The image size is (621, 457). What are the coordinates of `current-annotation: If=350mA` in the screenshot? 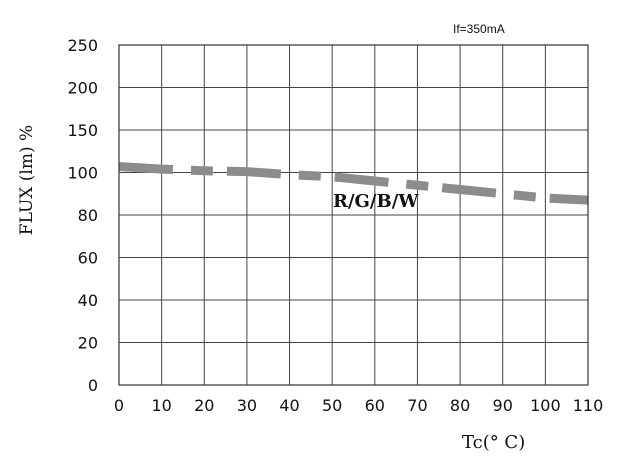 It's located at (479, 29).